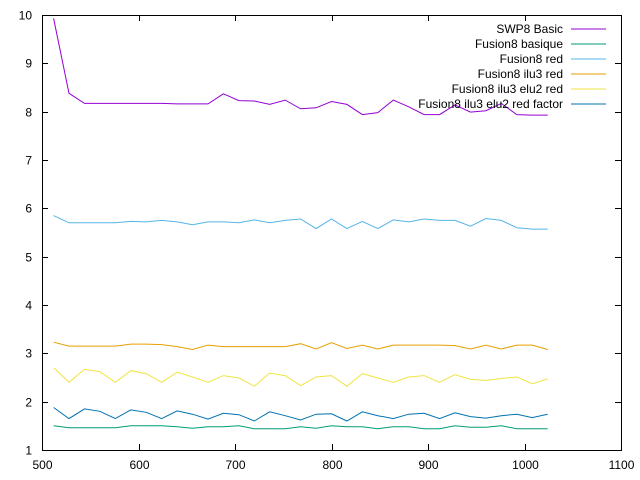  I want to click on y-tick-label: 9, so click(28, 64).